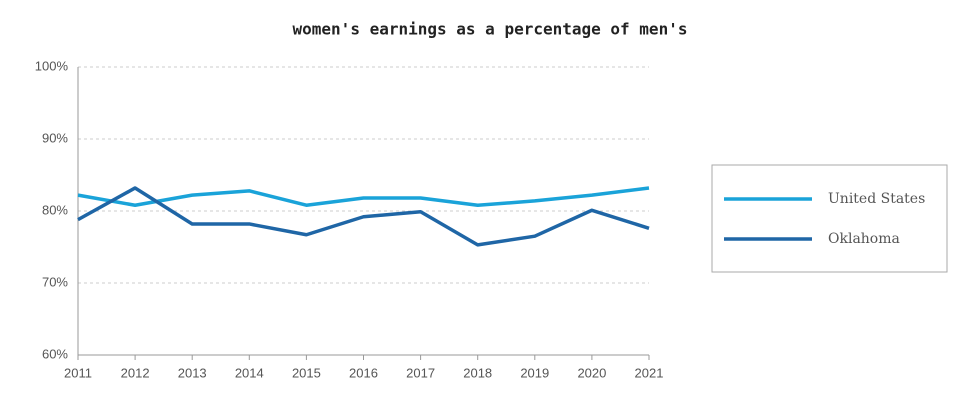 This screenshot has width=976, height=414. Describe the element at coordinates (534, 372) in the screenshot. I see `x-tick-label: 2019` at that location.